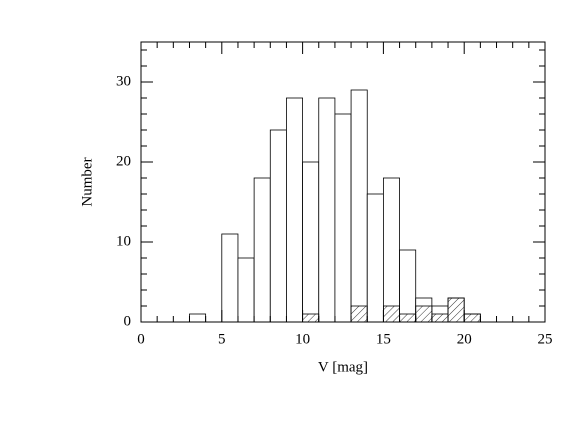 This screenshot has height=436, width=564. Describe the element at coordinates (222, 339) in the screenshot. I see `x-tick-label: 5` at that location.